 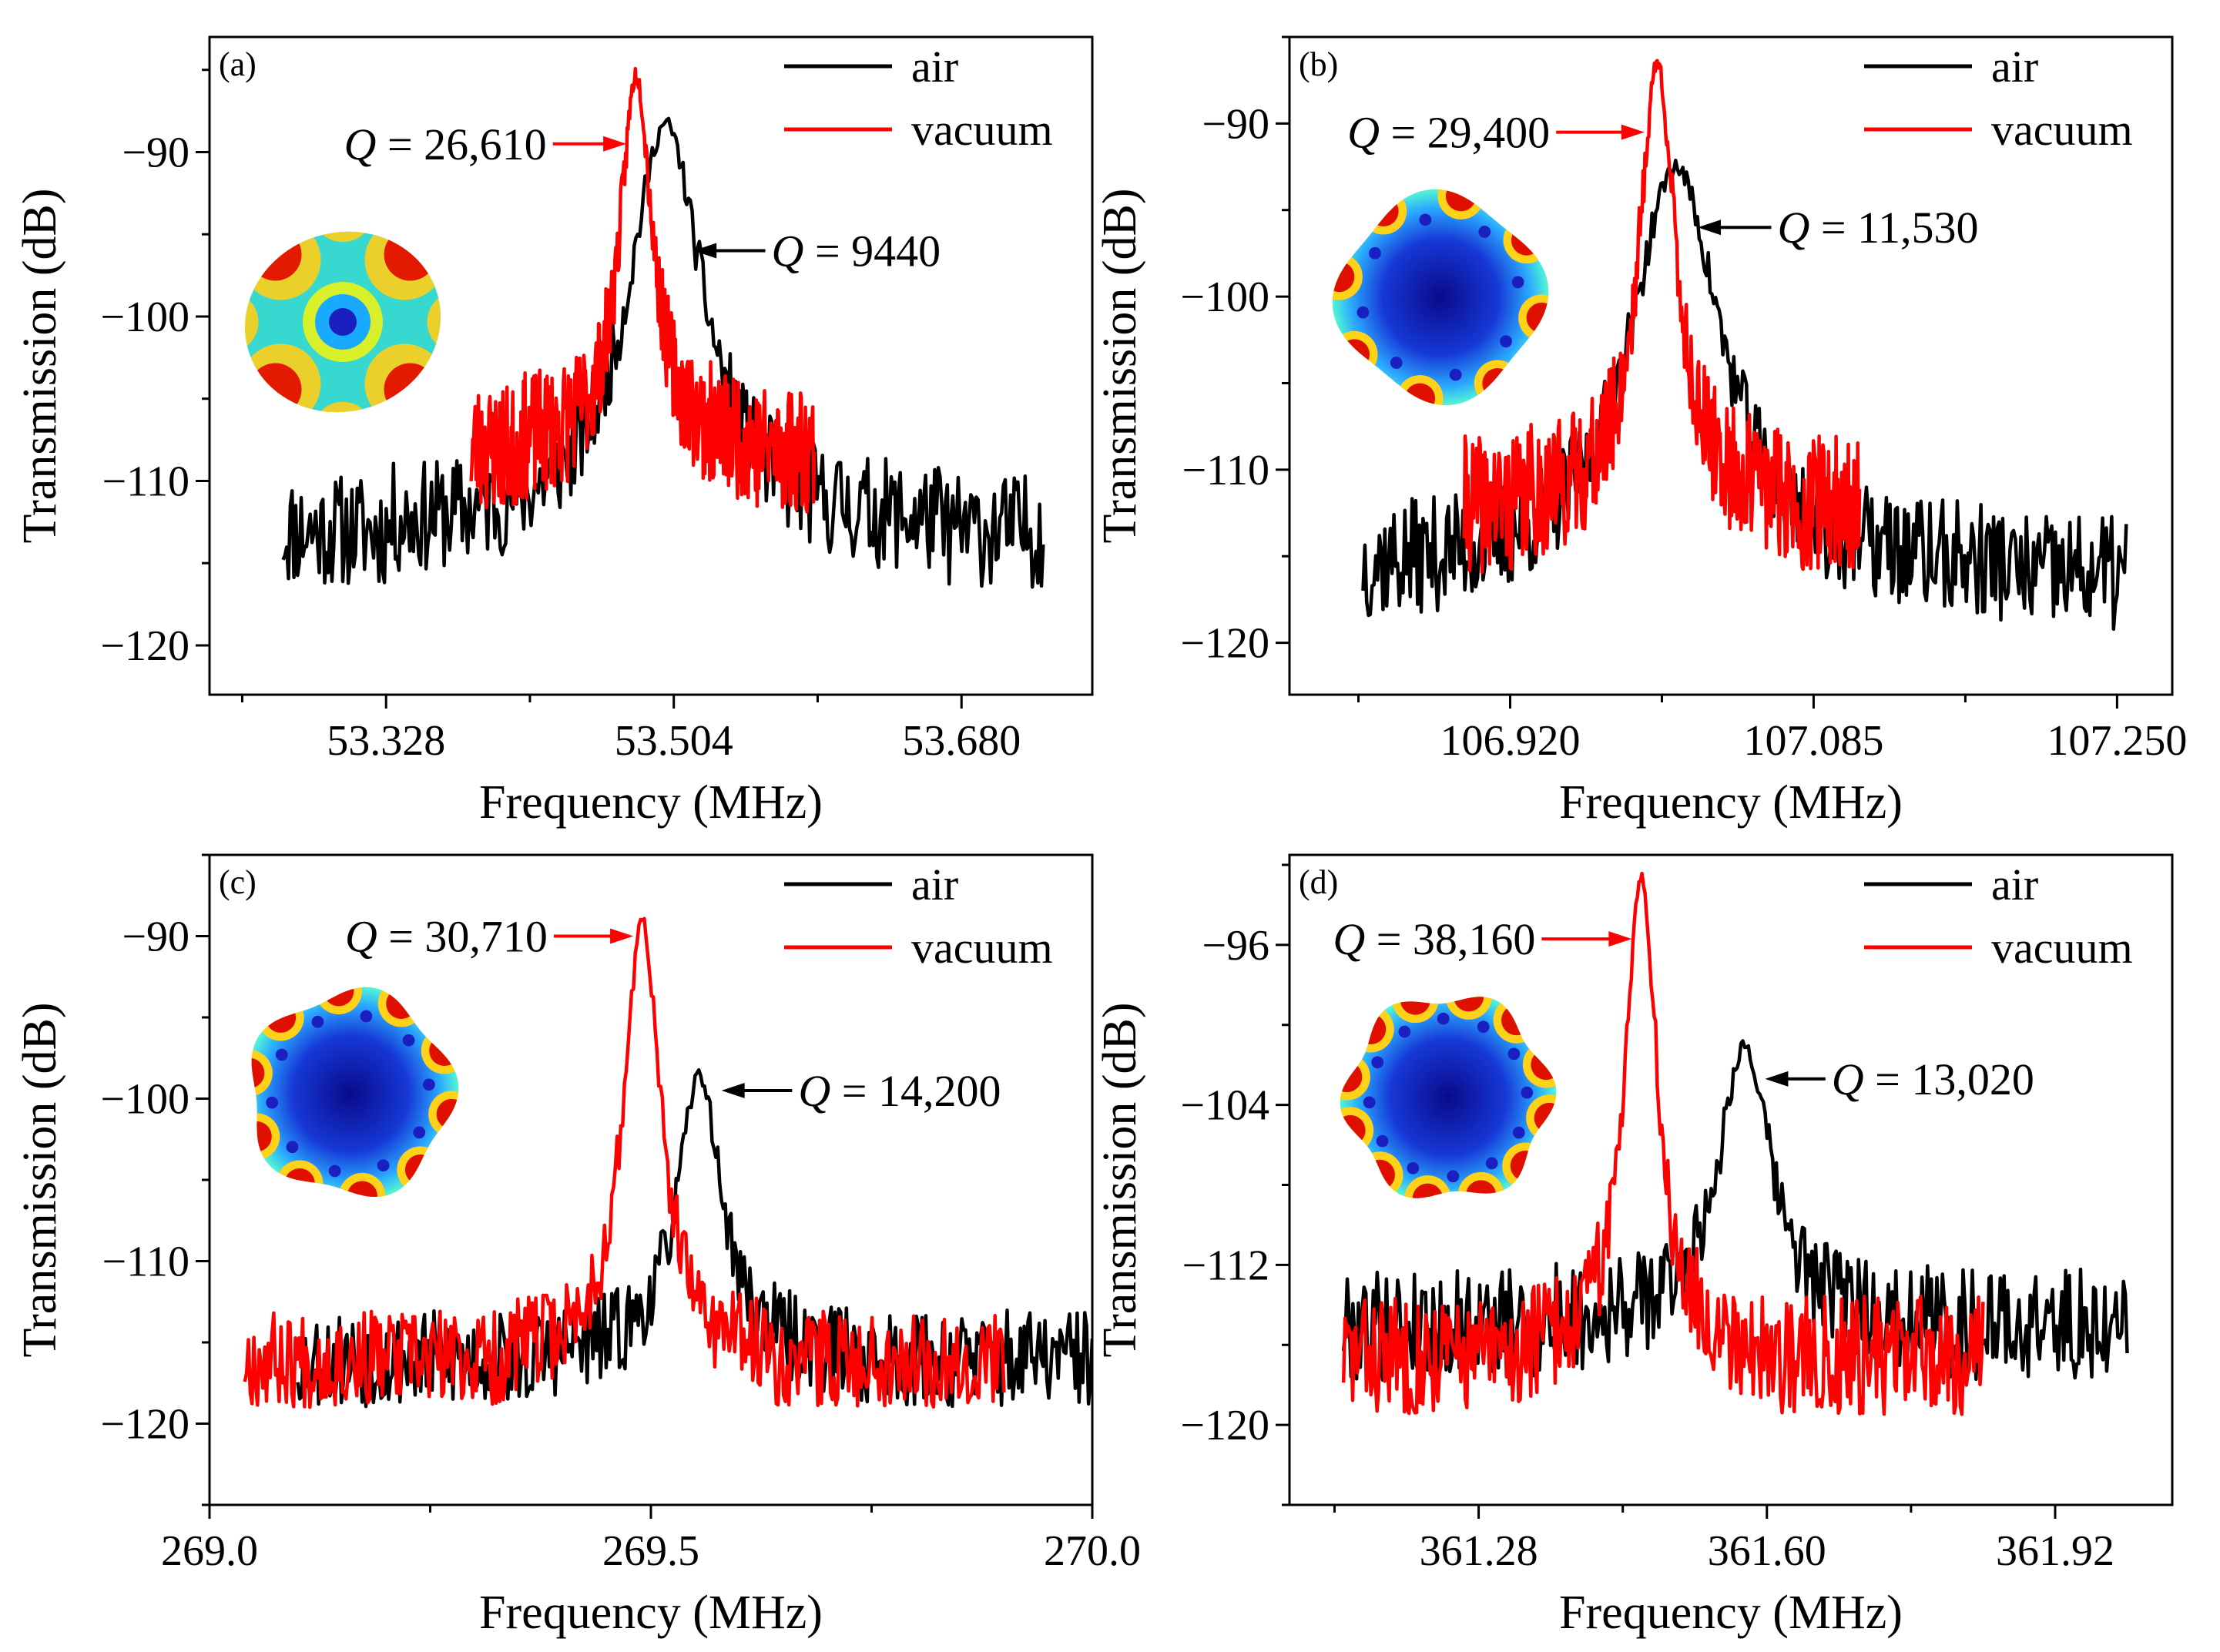 What do you see at coordinates (210, 1551) in the screenshot?
I see `x-tick-label: 269.0` at bounding box center [210, 1551].